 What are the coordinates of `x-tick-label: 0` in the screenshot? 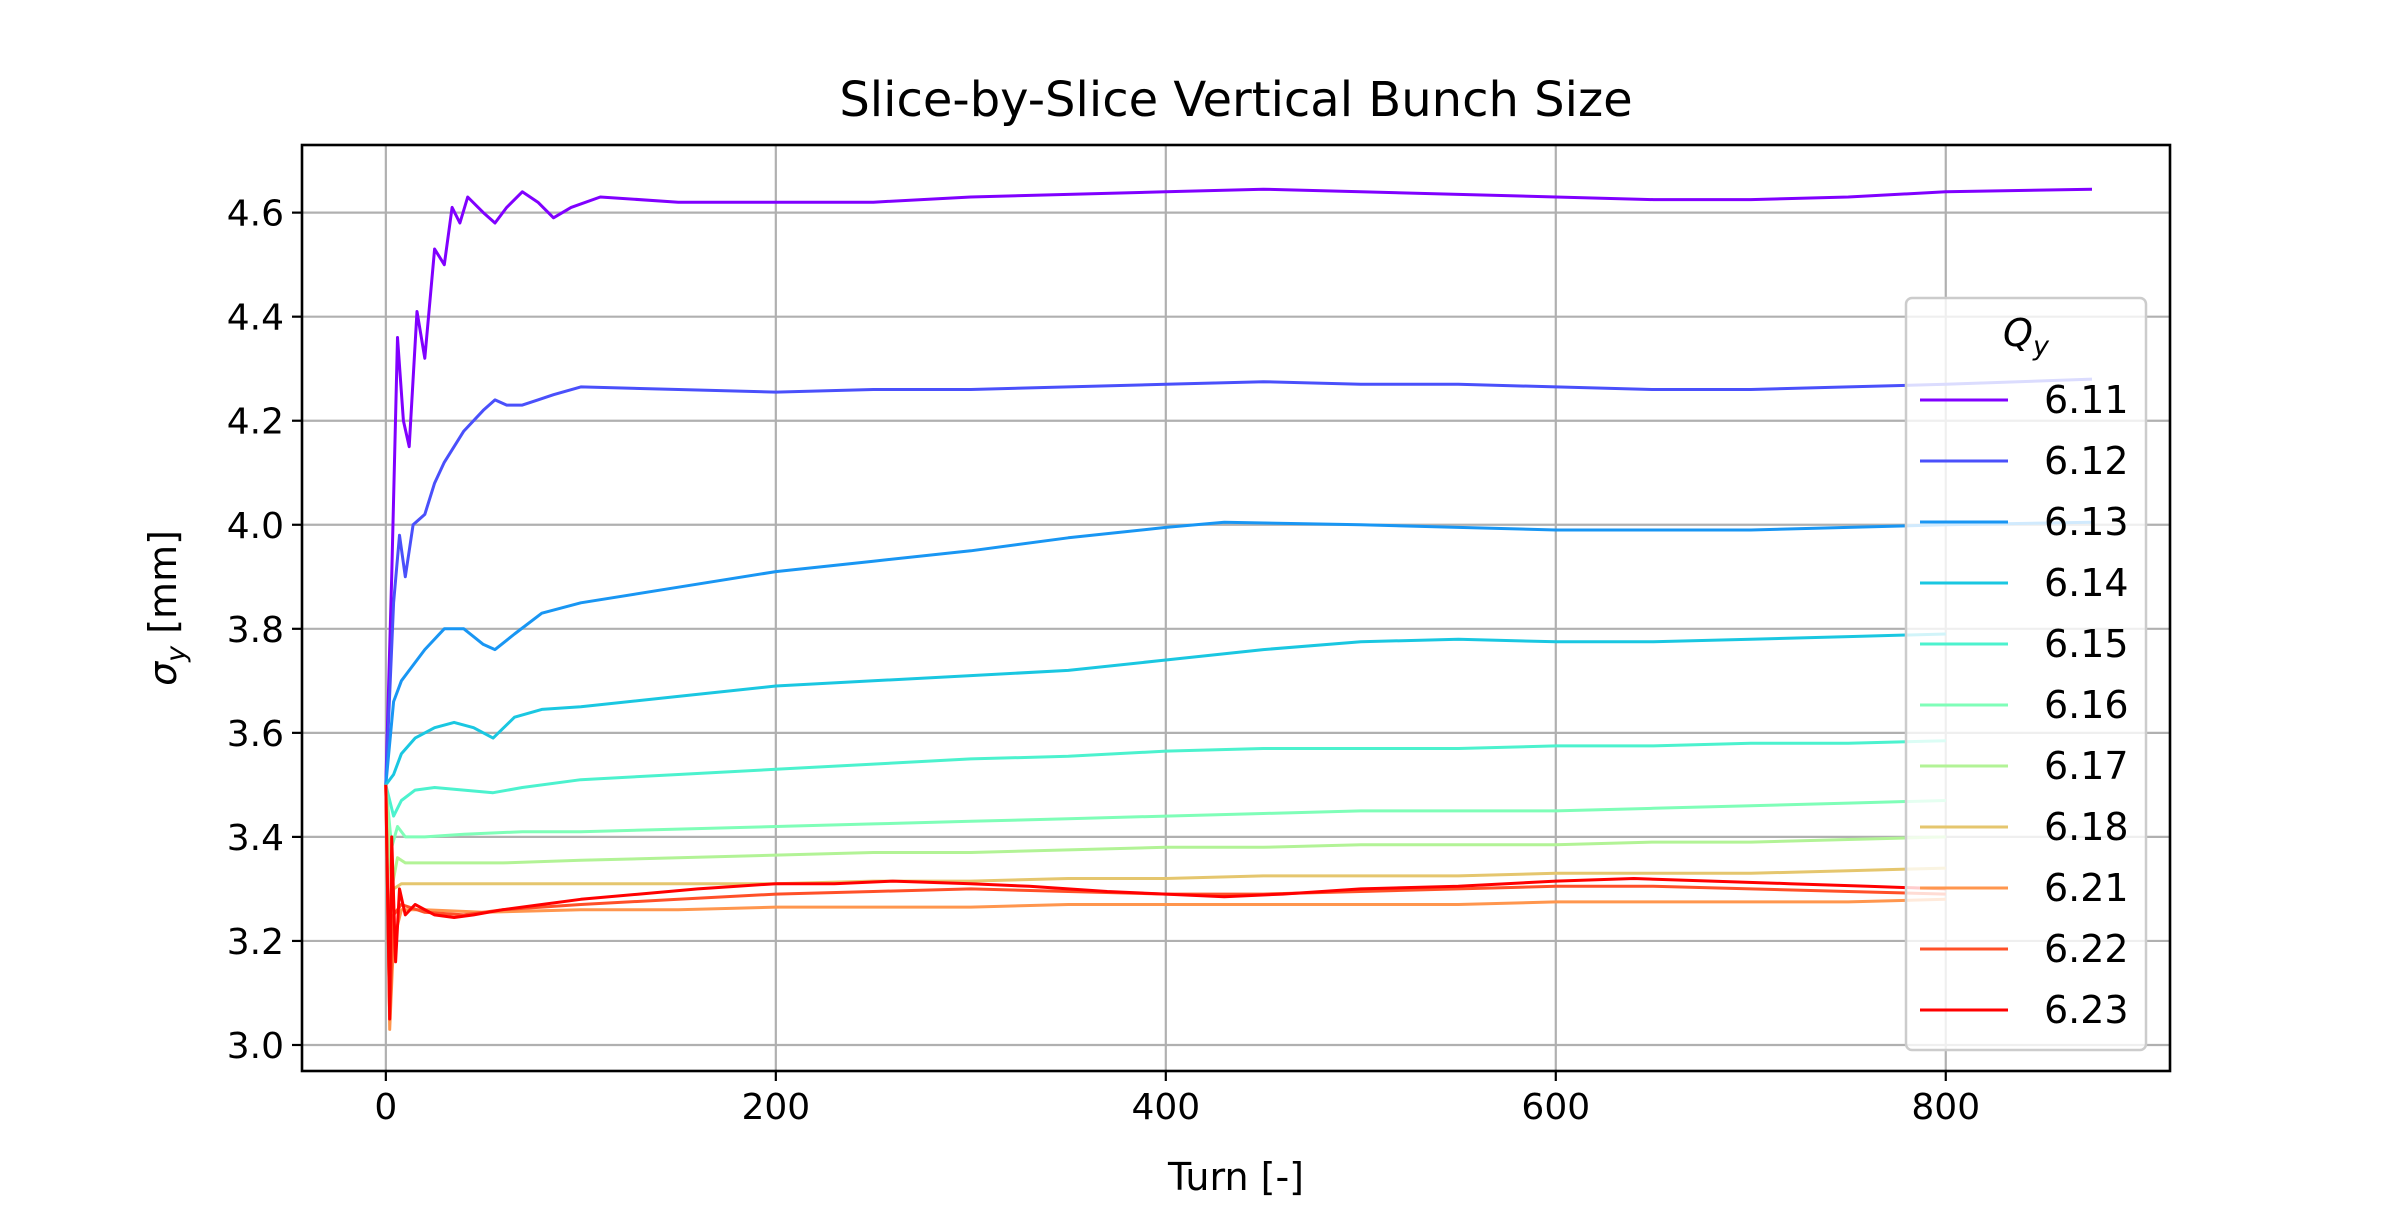 It's located at (385, 1107).